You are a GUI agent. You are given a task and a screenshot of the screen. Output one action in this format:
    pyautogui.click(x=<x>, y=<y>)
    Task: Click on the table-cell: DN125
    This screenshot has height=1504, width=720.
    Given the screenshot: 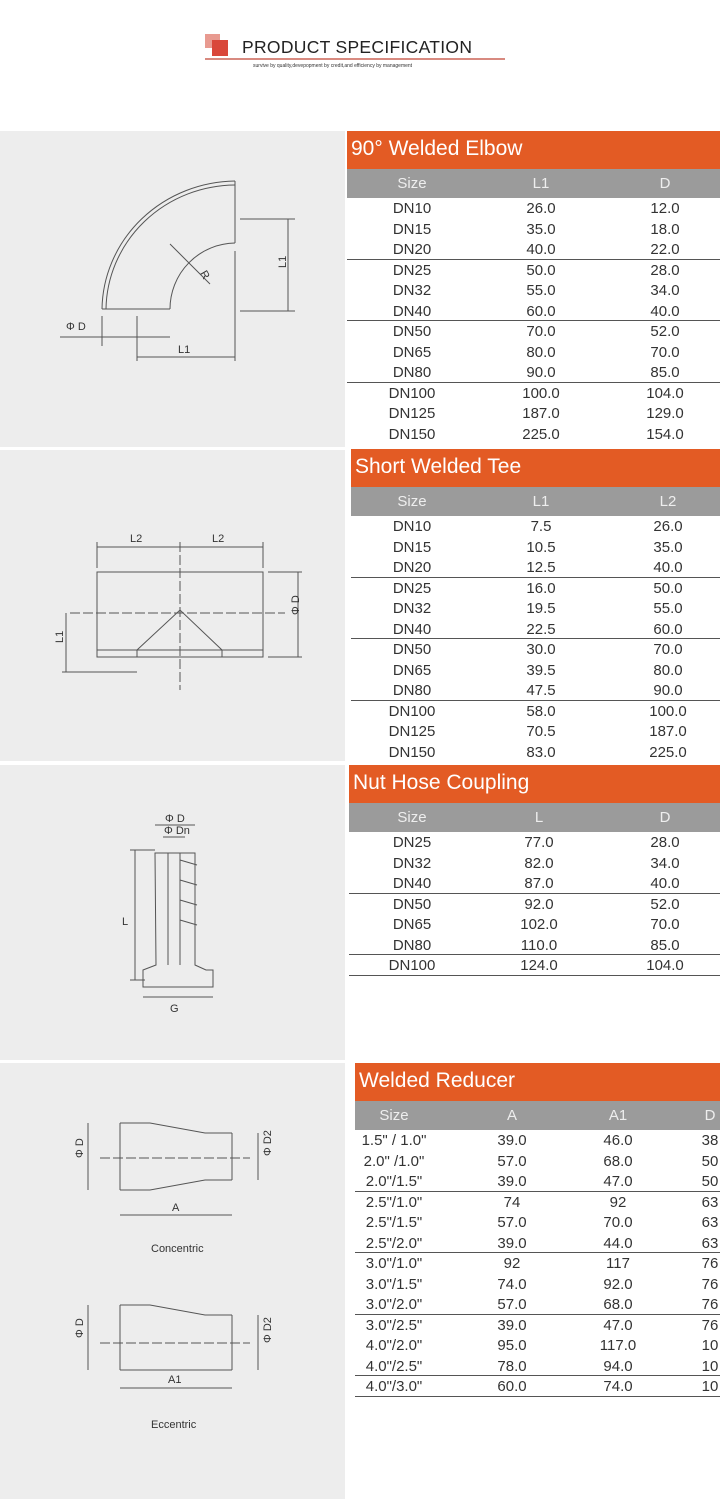 What is the action you would take?
    pyautogui.click(x=412, y=413)
    